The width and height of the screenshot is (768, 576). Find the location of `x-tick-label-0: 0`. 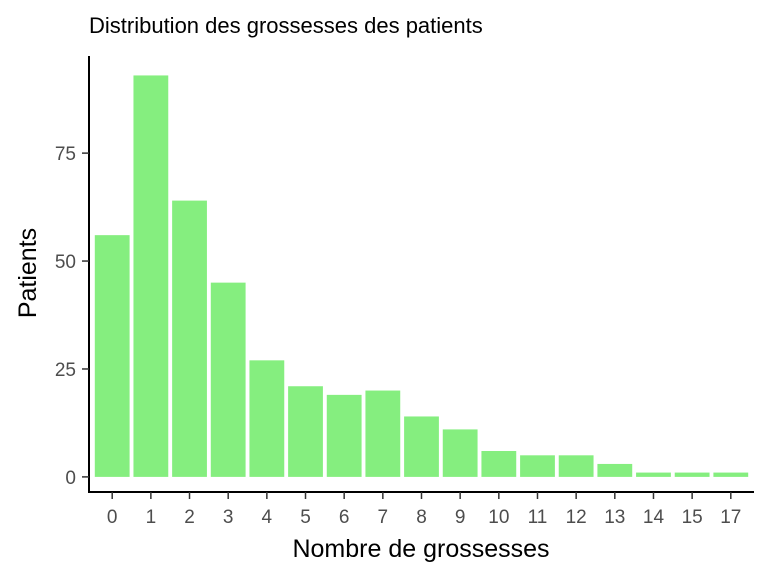

x-tick-label-0: 0 is located at coordinates (112, 517).